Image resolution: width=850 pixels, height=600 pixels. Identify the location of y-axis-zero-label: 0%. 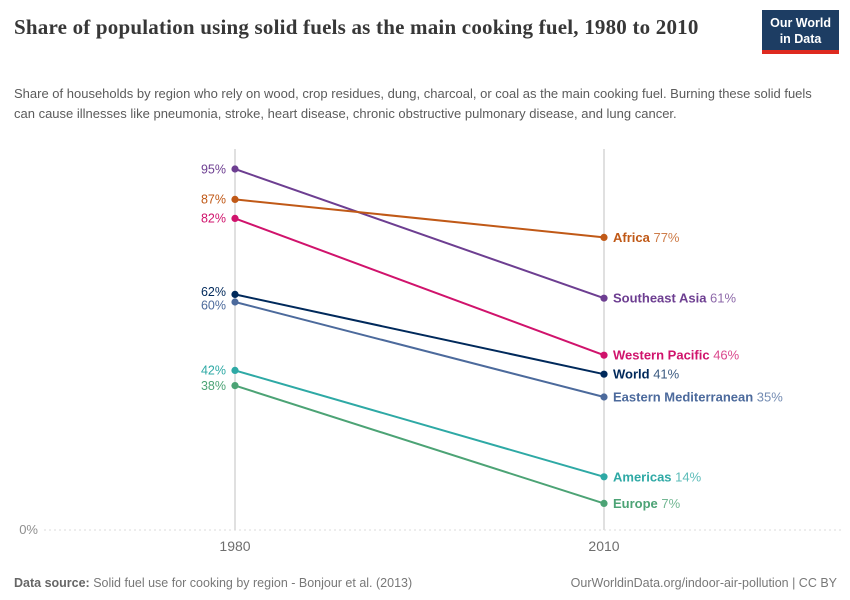
(28, 529).